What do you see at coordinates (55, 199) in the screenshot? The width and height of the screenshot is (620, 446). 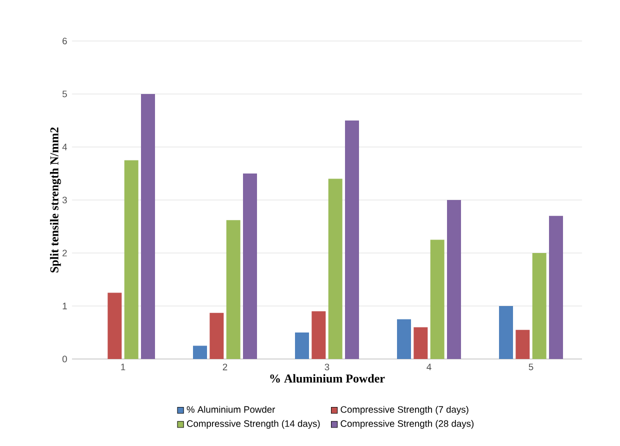 I see `y-axis-title: Split tensile strength N/mm2` at bounding box center [55, 199].